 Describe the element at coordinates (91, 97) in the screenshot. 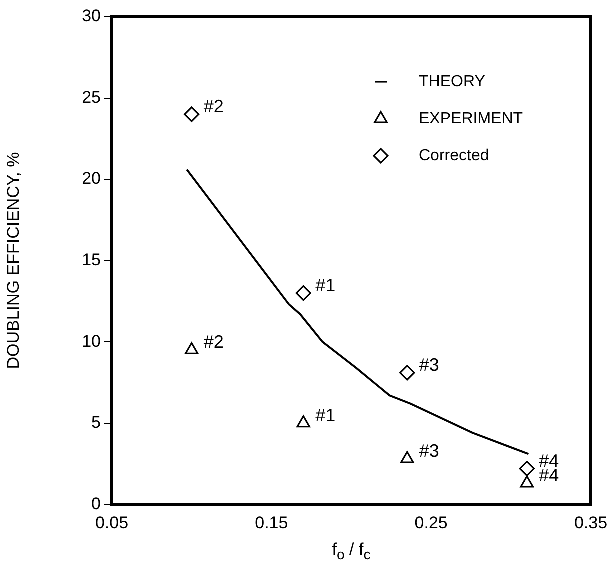

I see `y-tick-label: 25` at that location.